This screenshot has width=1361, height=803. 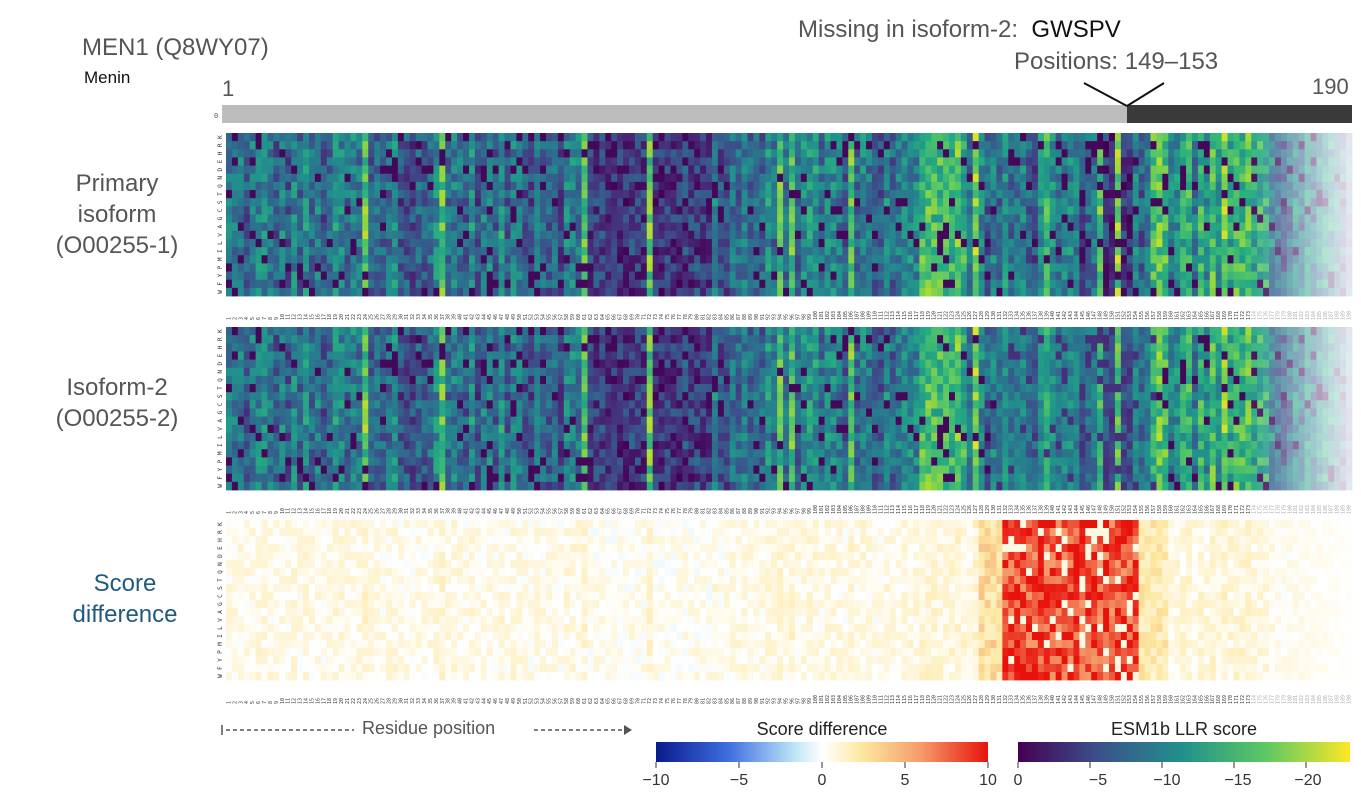 I want to click on residue-tick-label: 170, so click(x=1231, y=315).